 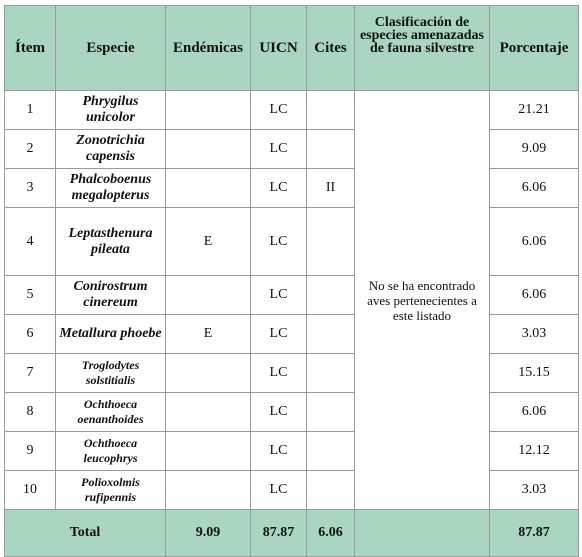 What do you see at coordinates (110, 295) in the screenshot?
I see `species-cell: Conirostrum cinereum` at bounding box center [110, 295].